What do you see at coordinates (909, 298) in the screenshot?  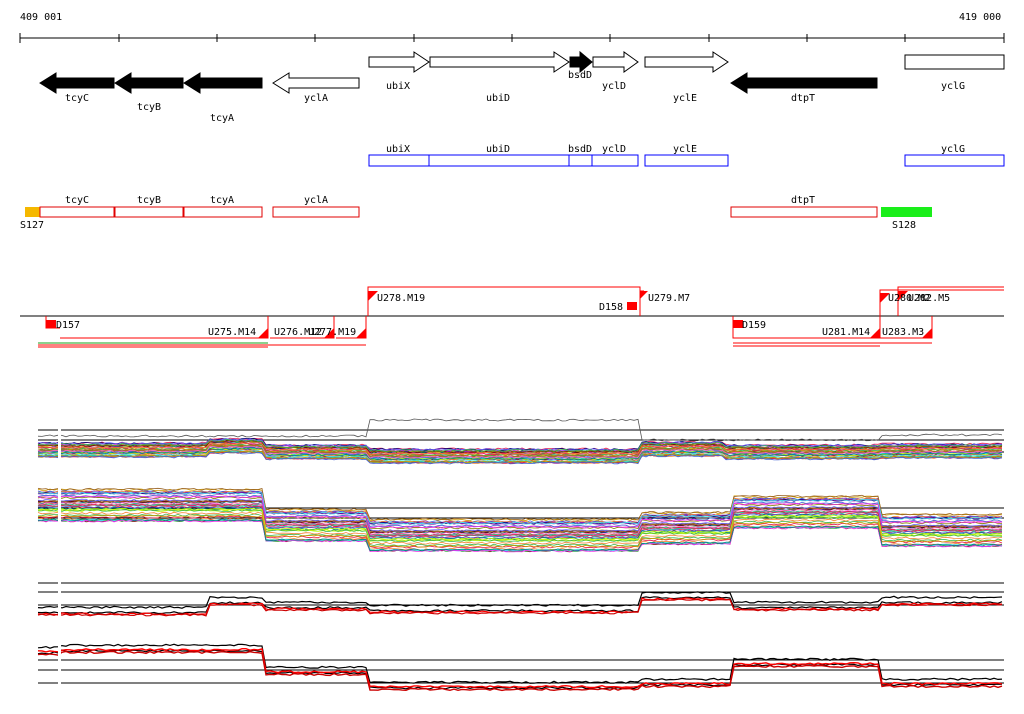 I see `feature-label-u280: U280.M2` at bounding box center [909, 298].